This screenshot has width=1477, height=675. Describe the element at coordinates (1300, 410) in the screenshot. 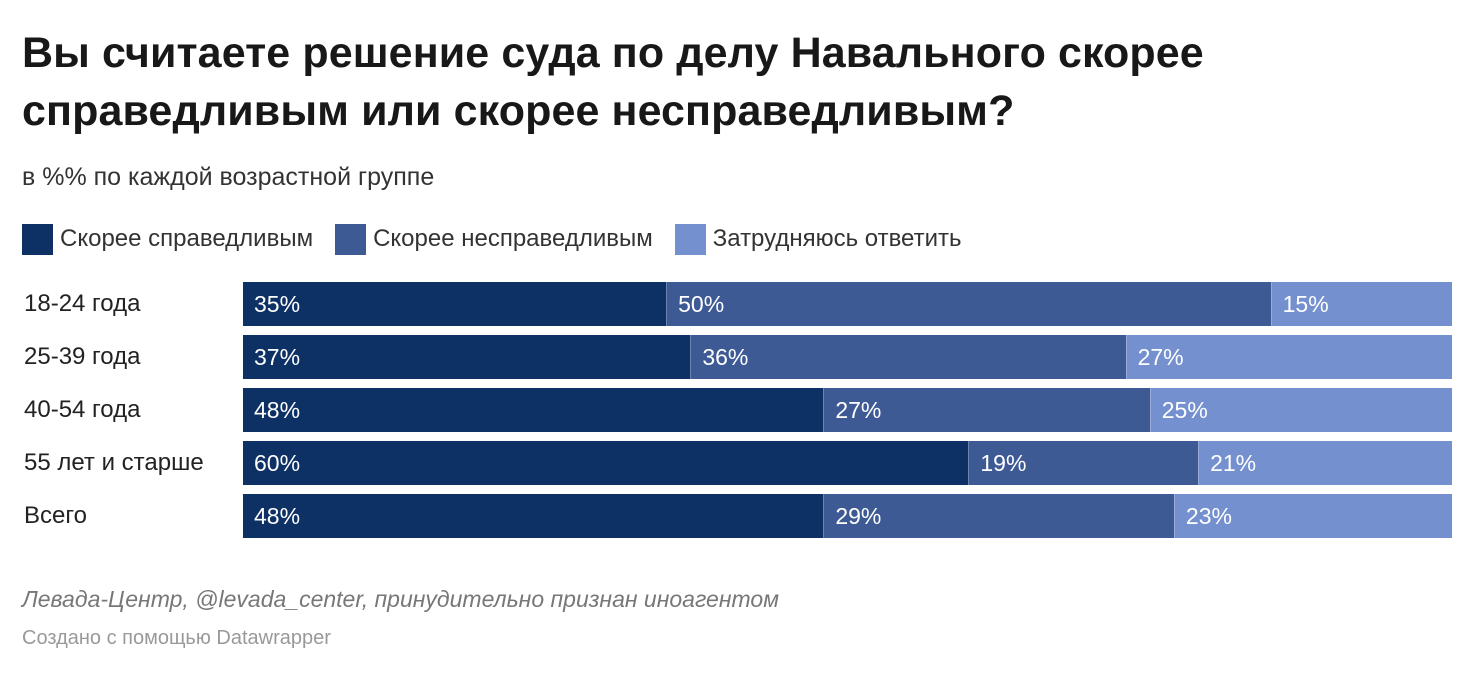

I see `bar-segment-undecided: 25%` at that location.